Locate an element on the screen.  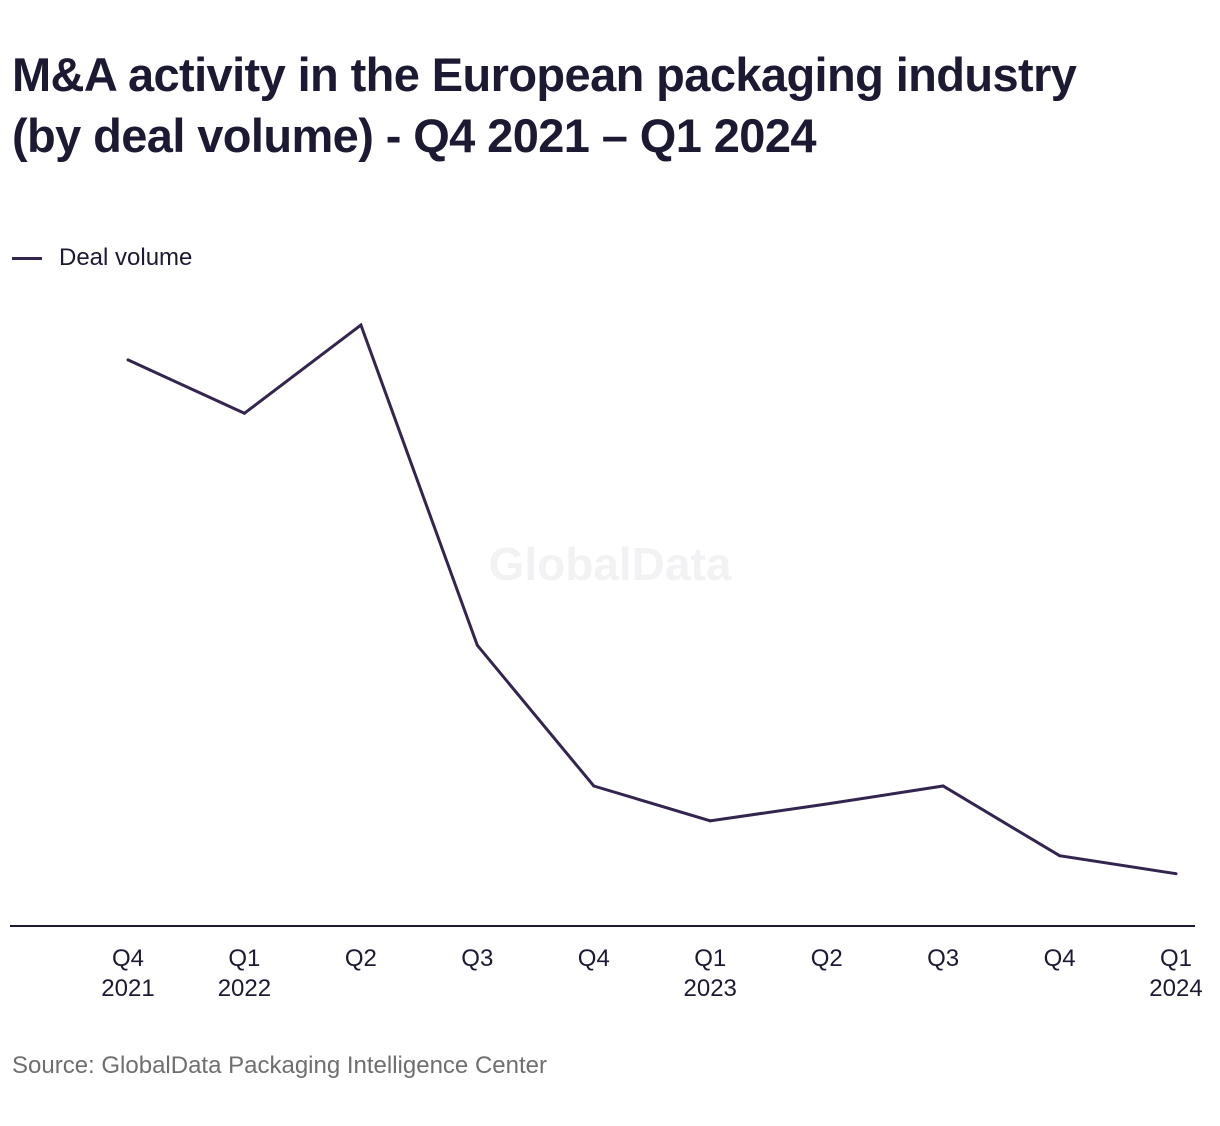
x-tick-label-1-year: 2022 is located at coordinates (244, 988).